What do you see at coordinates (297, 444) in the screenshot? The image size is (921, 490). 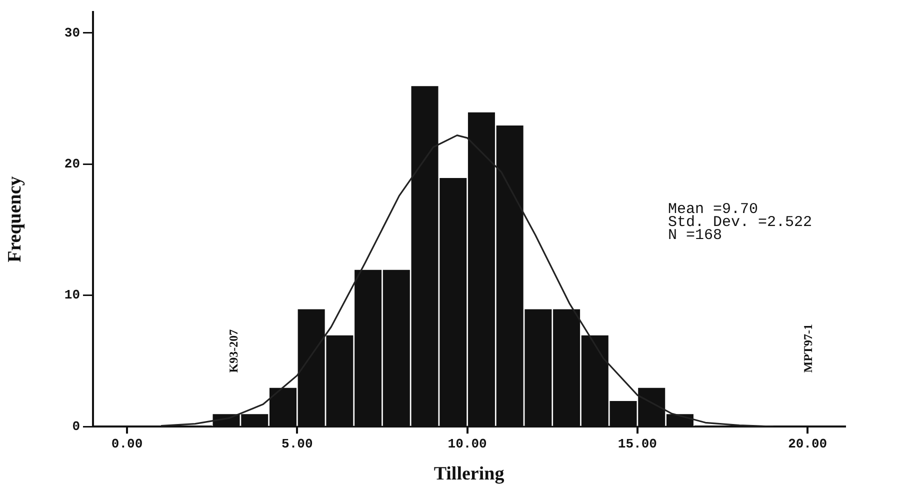 I see `x-tick-label: 5.00` at bounding box center [297, 444].